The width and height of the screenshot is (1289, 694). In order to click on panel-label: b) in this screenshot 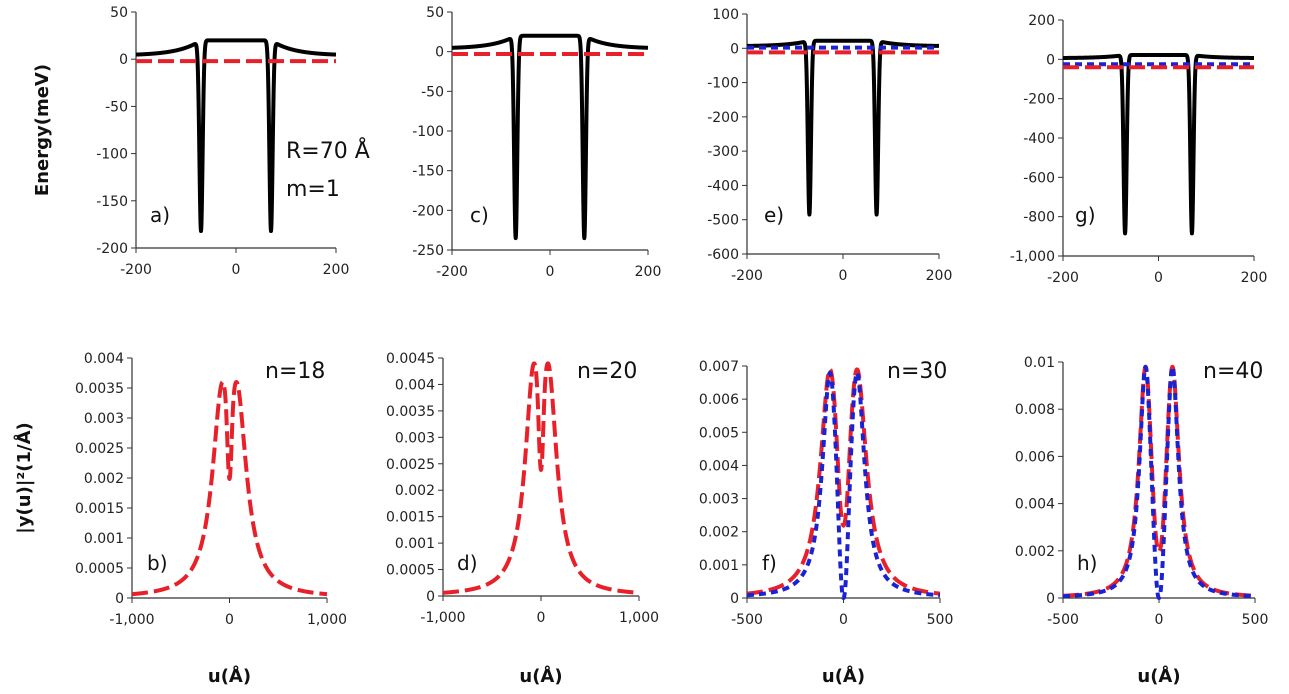, I will do `click(157, 563)`.